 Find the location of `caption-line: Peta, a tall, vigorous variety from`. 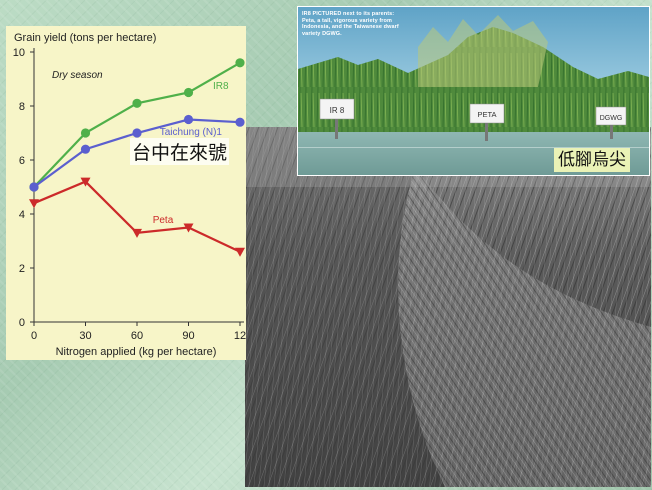

caption-line: Peta, a tall, vigorous variety from is located at coordinates (347, 20).